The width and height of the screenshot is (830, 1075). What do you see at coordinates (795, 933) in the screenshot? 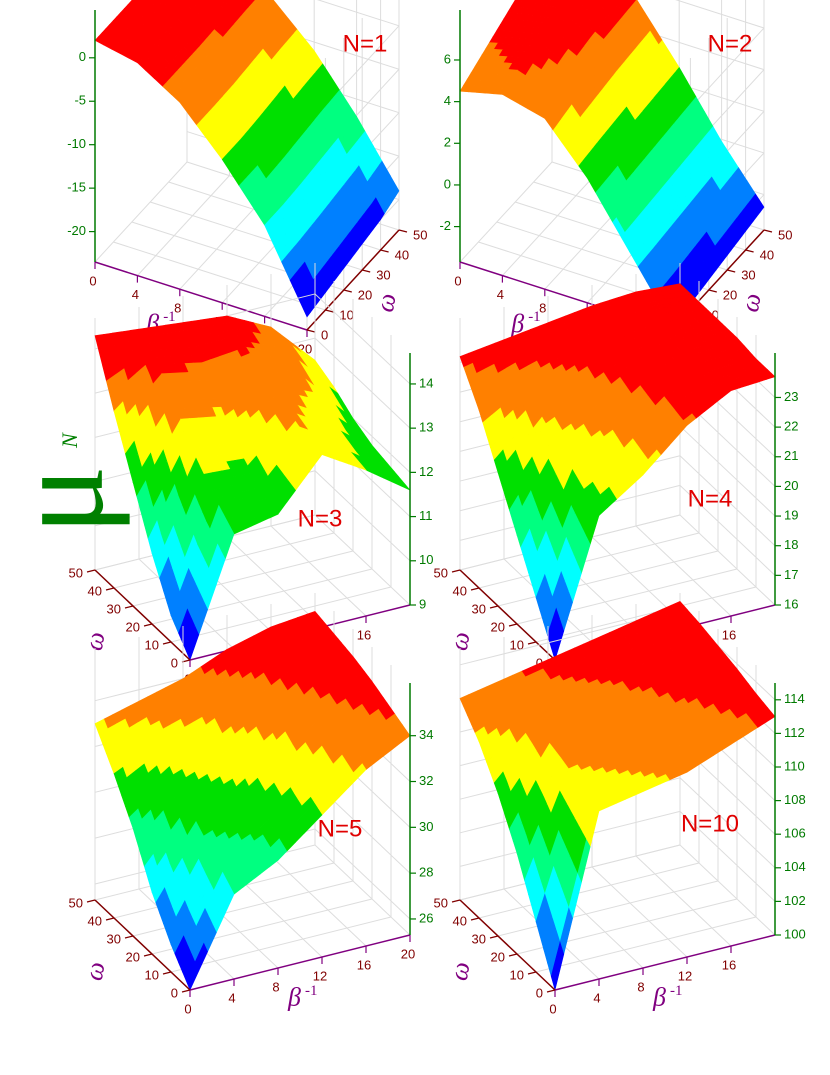
I see `z-tick-label: 100` at bounding box center [795, 933].